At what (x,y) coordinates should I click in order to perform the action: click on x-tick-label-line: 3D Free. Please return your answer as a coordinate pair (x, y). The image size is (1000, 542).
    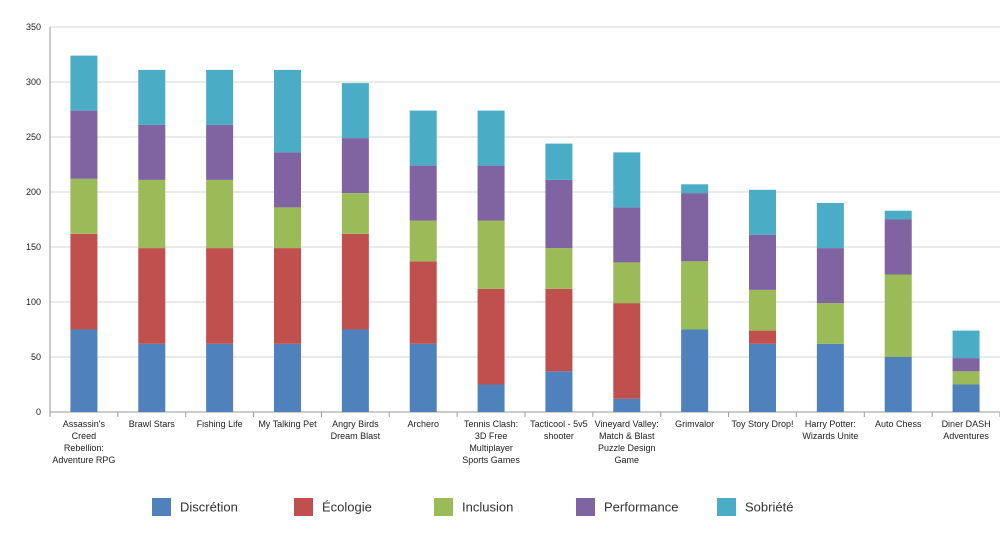
    Looking at the image, I should click on (491, 436).